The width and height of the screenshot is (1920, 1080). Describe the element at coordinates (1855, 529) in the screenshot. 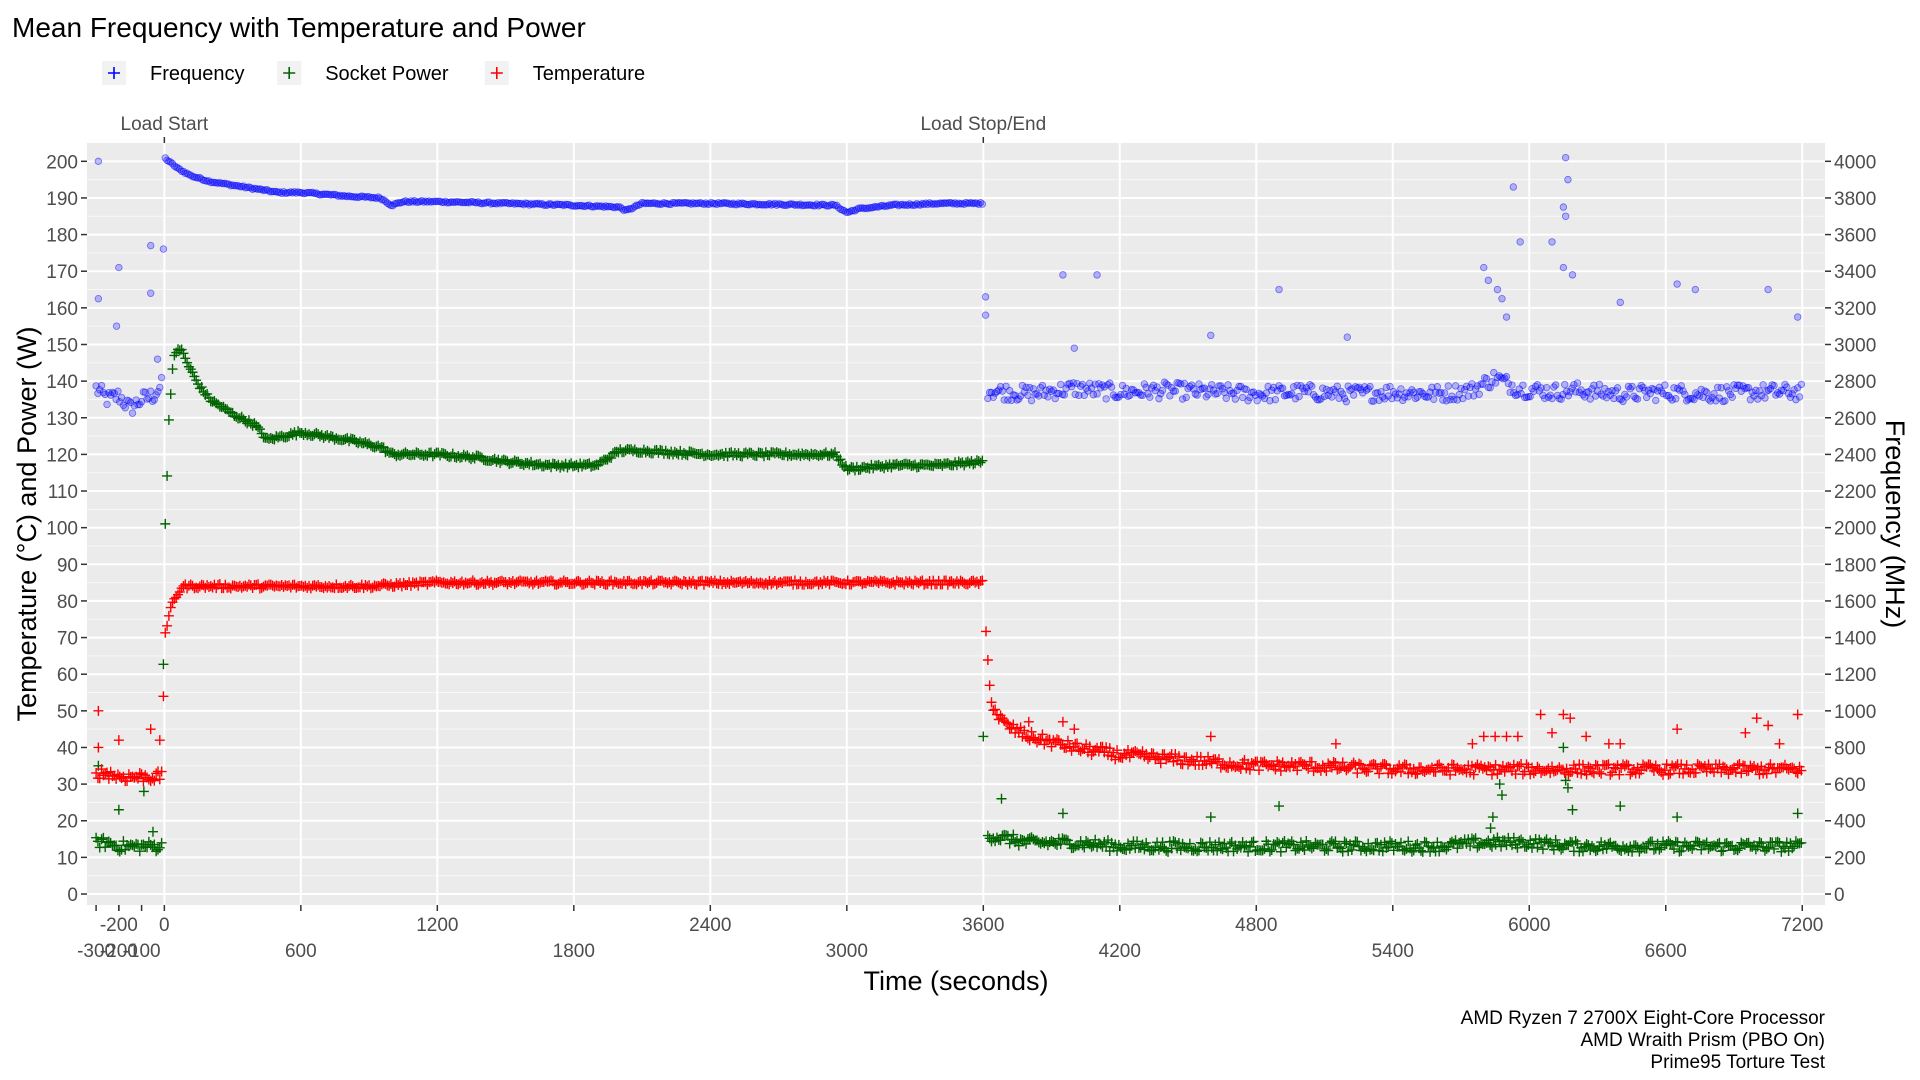

I see `y2-tick-label: 2000` at that location.